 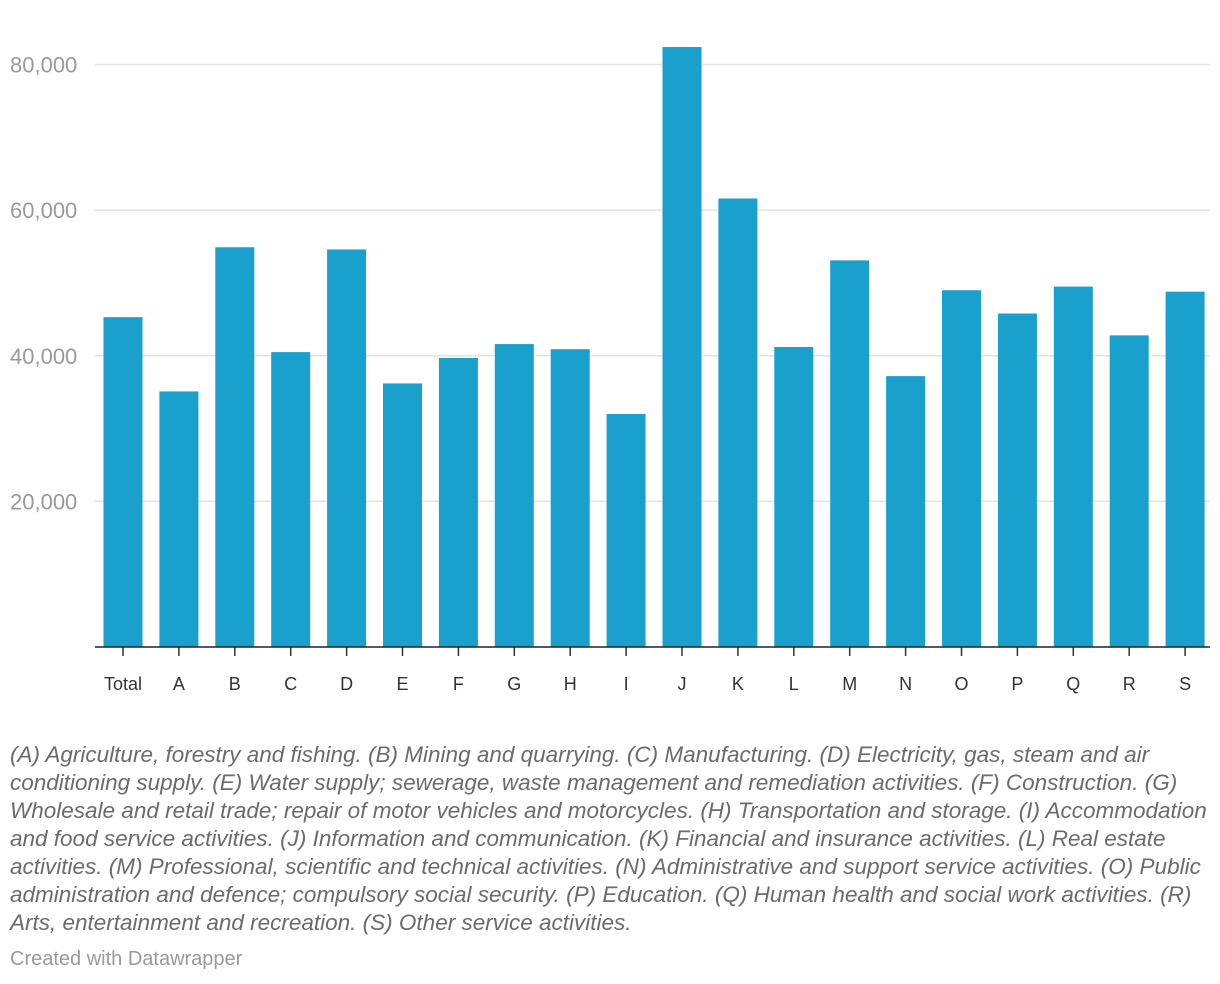 I want to click on y-axis-labels: 20,000 40,000 60,000 80,000, so click(x=43, y=284).